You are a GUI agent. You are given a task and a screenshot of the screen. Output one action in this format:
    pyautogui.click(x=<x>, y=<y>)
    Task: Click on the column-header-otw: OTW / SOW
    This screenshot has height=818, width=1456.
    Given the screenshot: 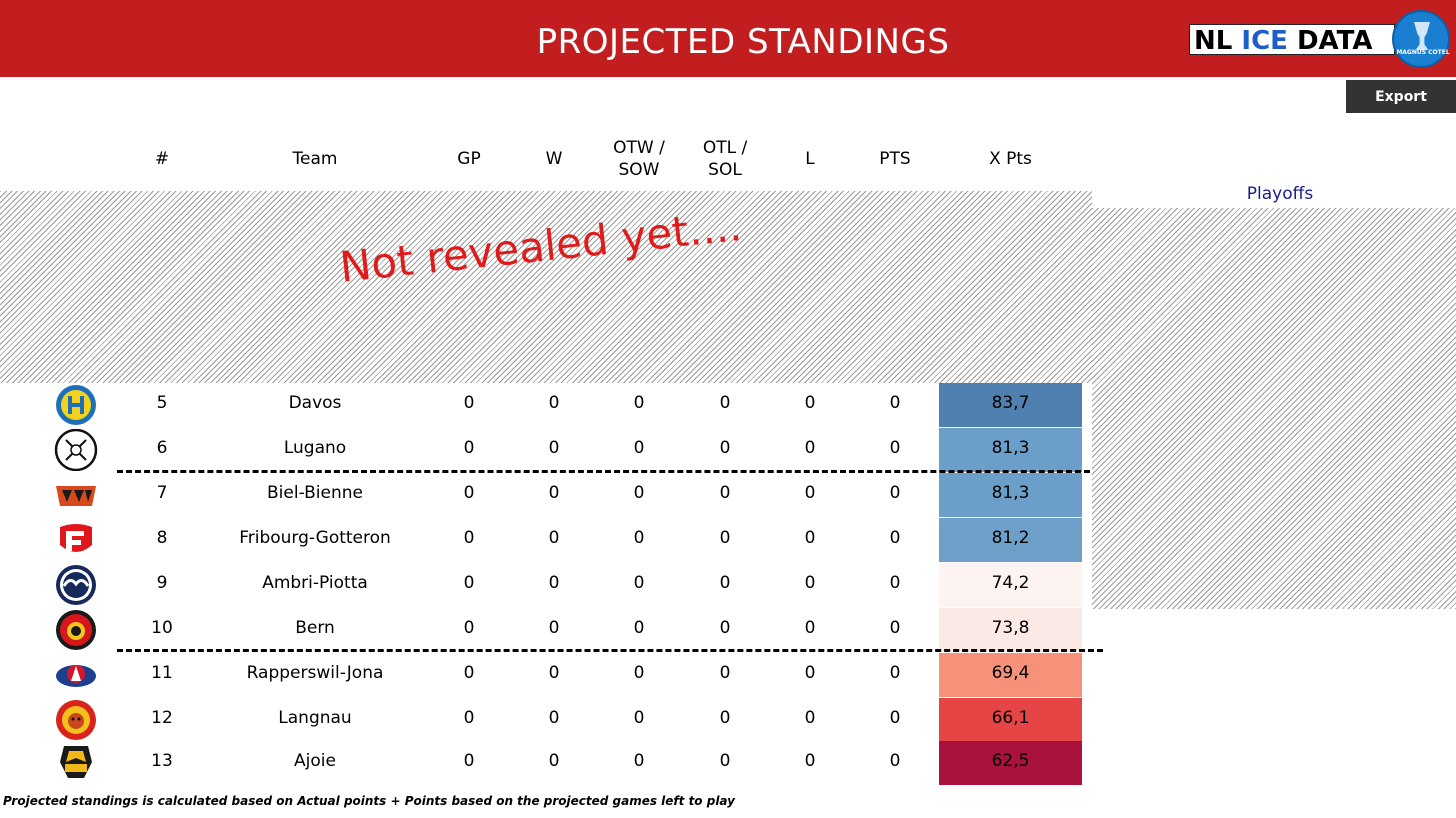 What is the action you would take?
    pyautogui.click(x=639, y=159)
    